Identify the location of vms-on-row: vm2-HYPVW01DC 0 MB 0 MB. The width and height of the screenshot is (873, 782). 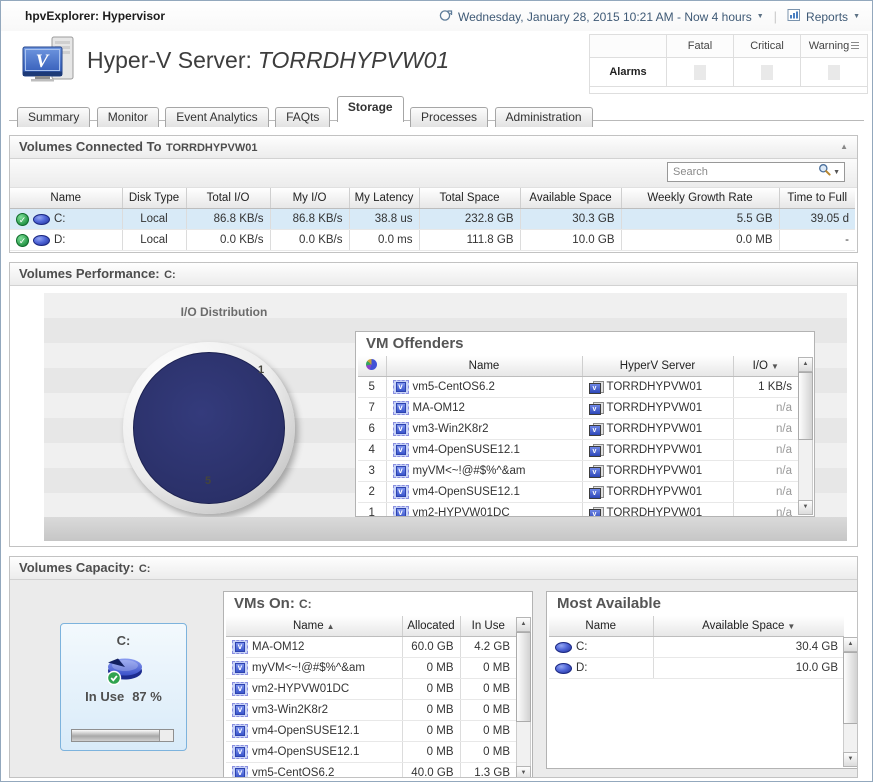
(371, 689).